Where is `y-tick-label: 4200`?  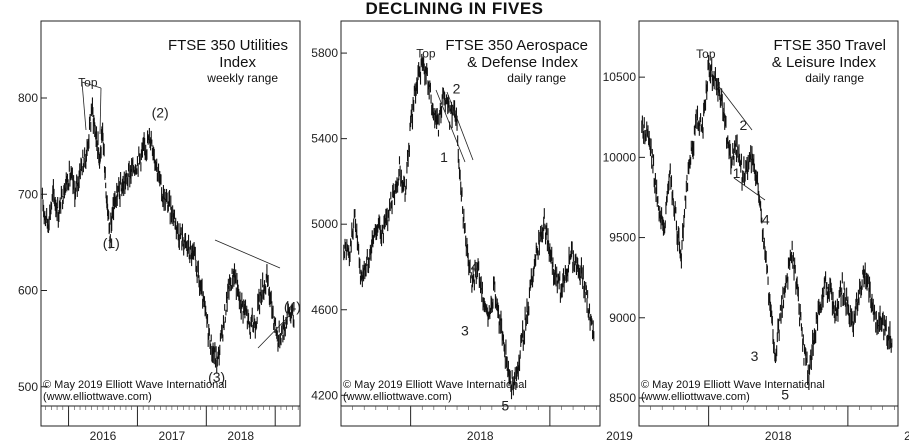
y-tick-label: 4200 is located at coordinates (324, 395).